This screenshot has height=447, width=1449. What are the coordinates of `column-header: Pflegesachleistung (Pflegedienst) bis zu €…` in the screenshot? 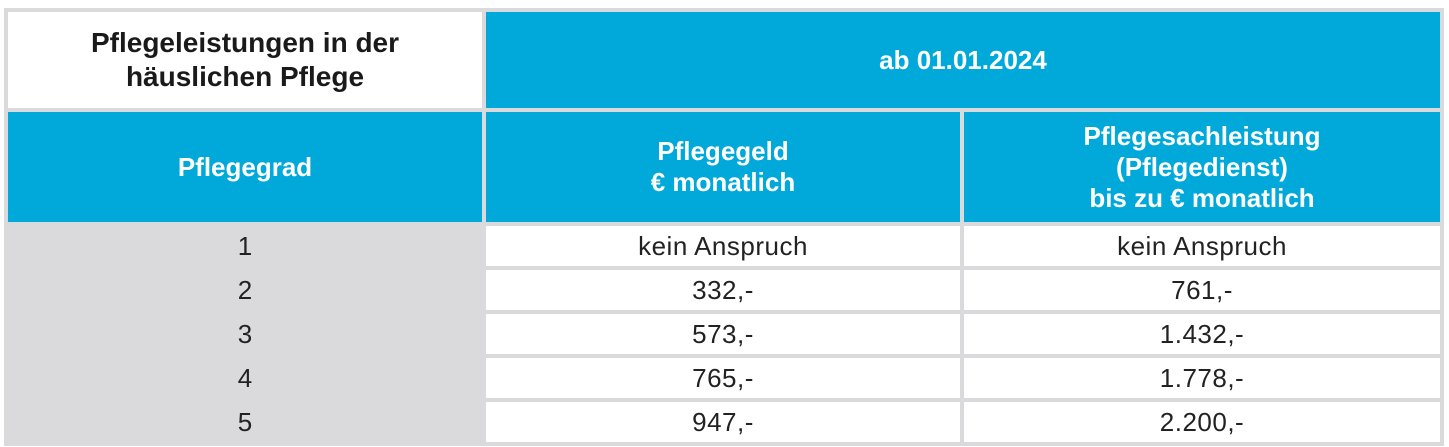 It's located at (1202, 167).